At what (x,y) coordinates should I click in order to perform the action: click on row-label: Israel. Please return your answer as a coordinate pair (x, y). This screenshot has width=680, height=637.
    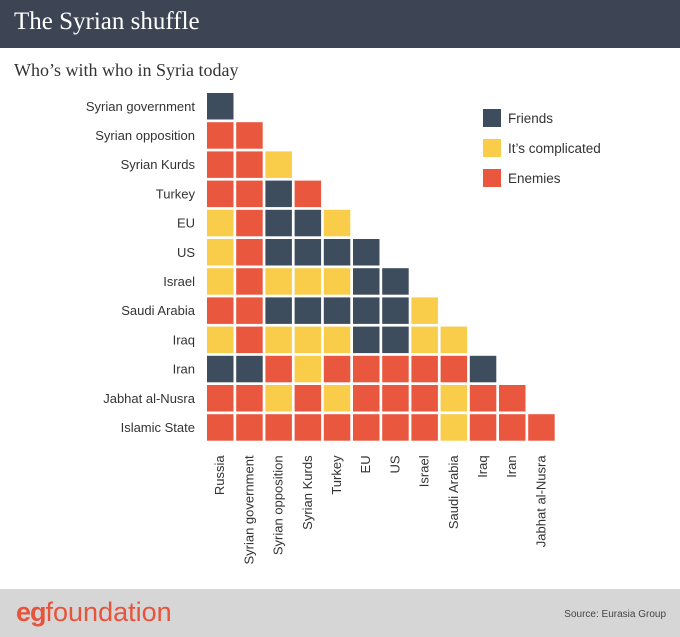
    Looking at the image, I should click on (179, 281).